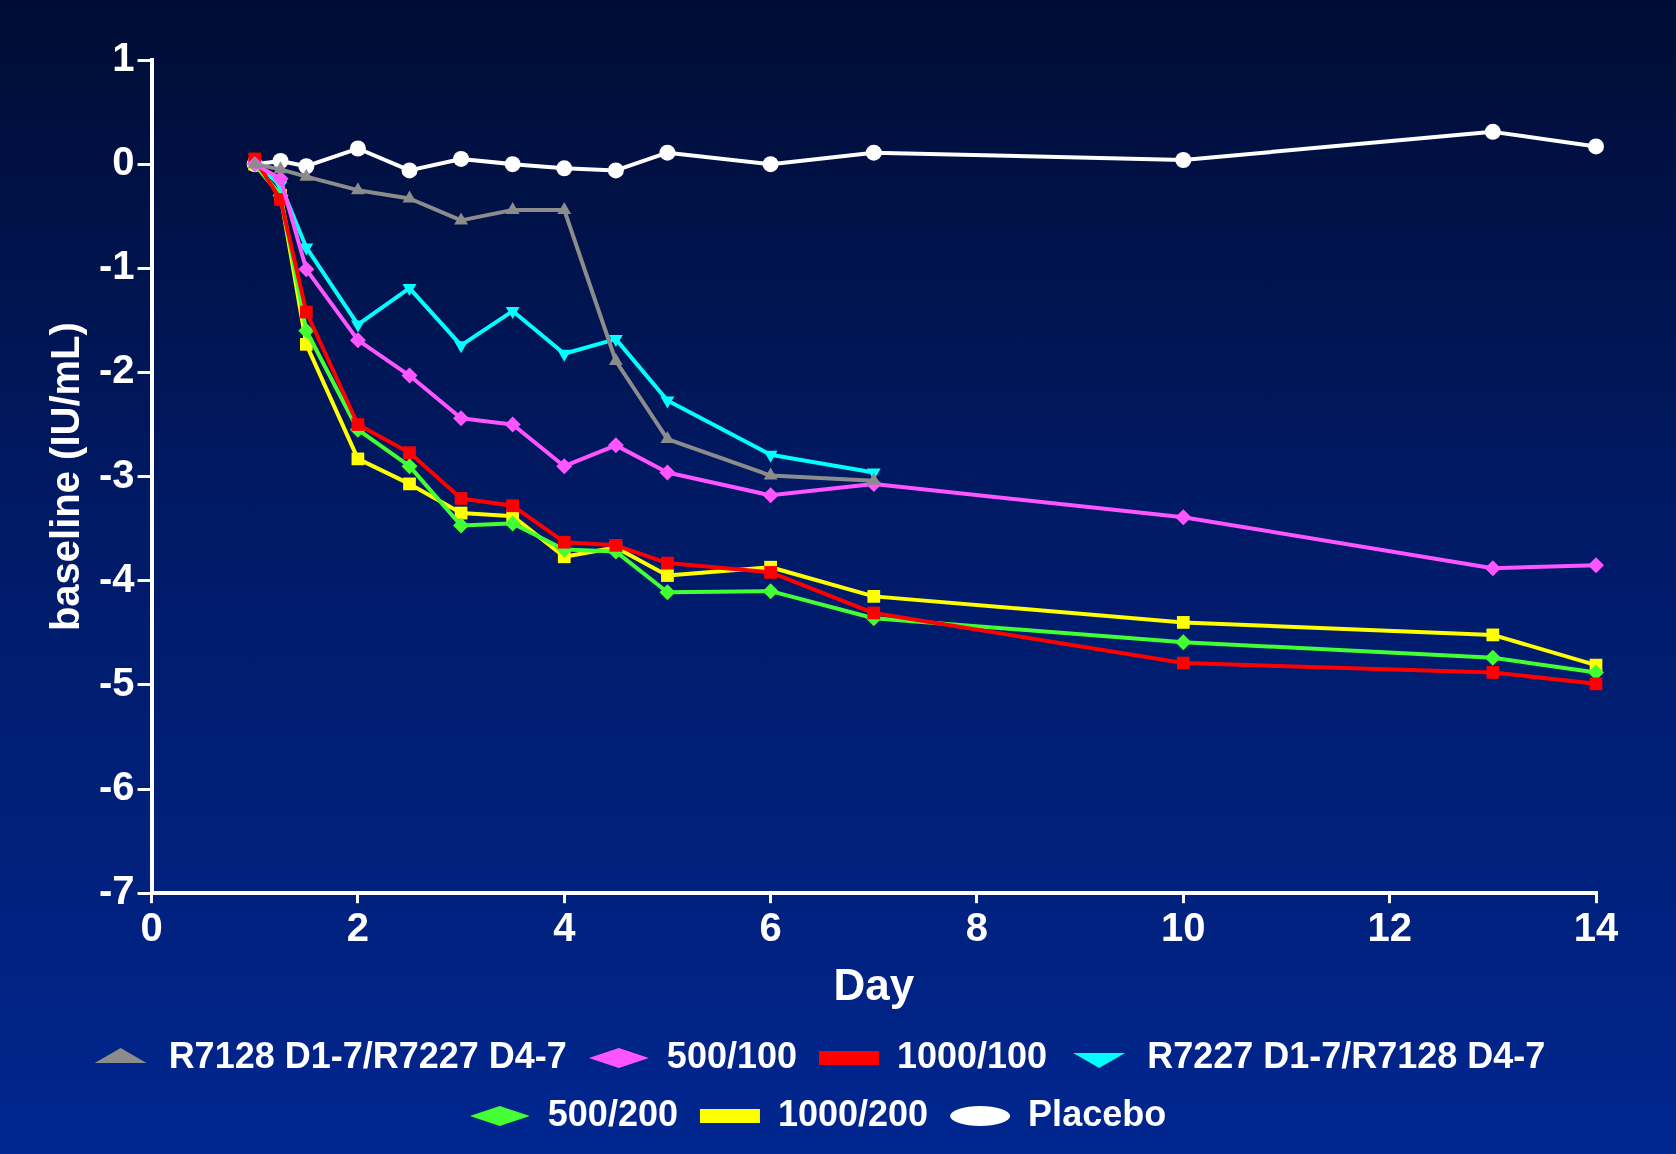  I want to click on x-tick-label: 10, so click(1183, 927).